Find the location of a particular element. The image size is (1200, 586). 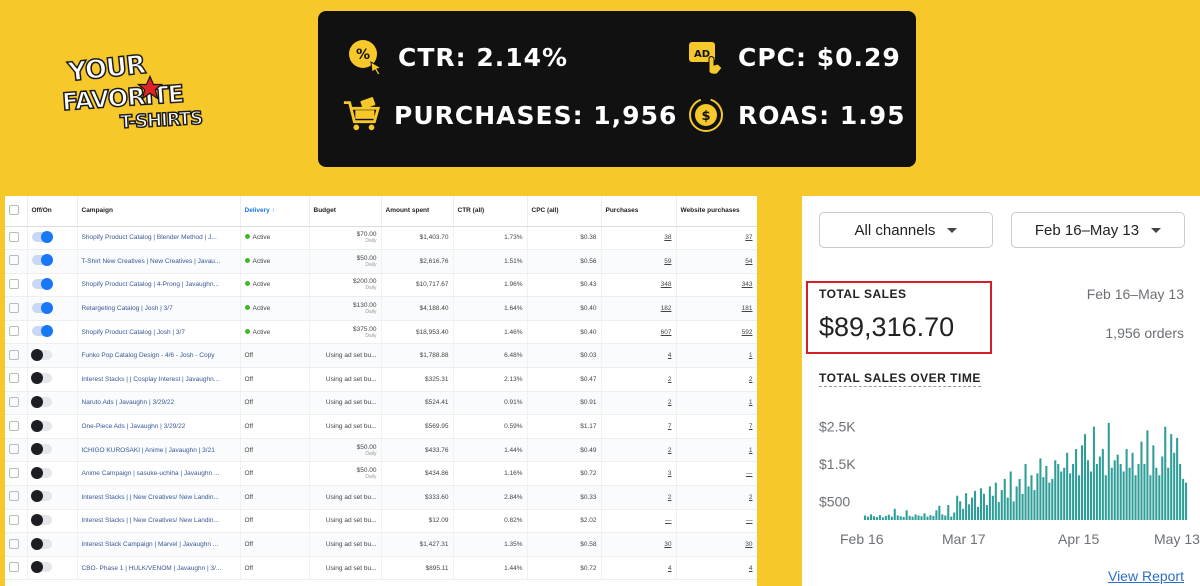

column-header: Amount spent is located at coordinates (417, 211).